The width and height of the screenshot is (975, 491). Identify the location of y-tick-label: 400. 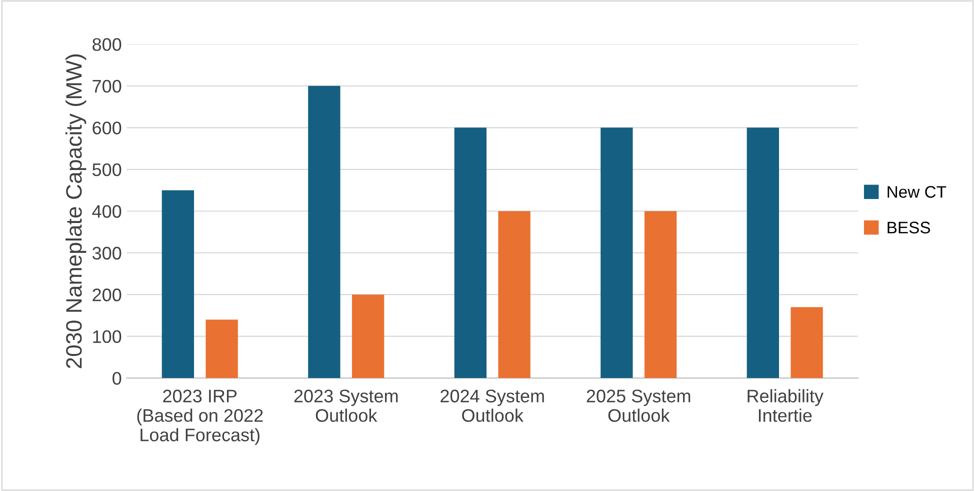
(107, 211).